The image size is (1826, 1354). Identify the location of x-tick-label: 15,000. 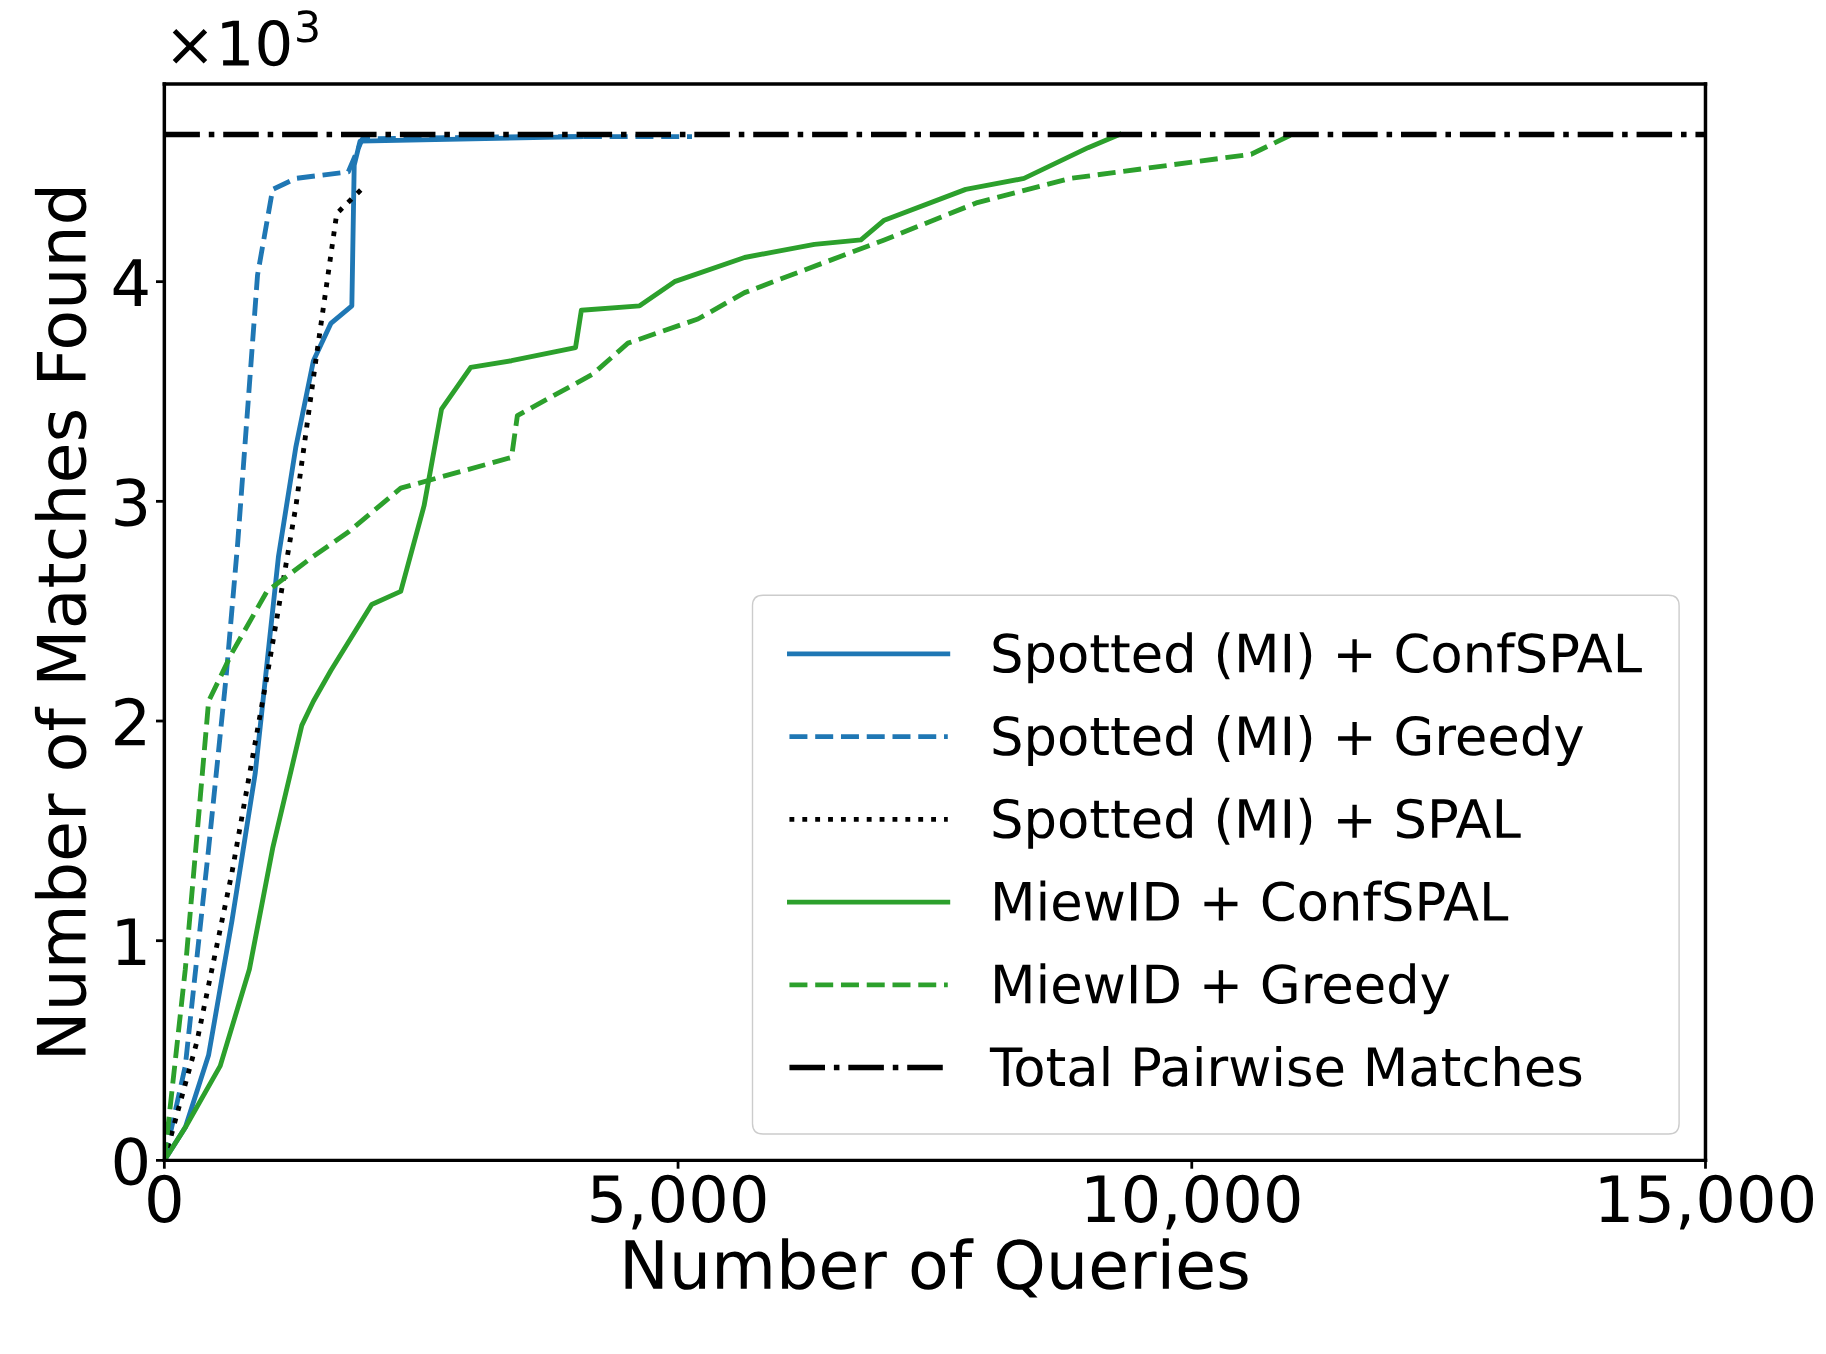
(1707, 1202).